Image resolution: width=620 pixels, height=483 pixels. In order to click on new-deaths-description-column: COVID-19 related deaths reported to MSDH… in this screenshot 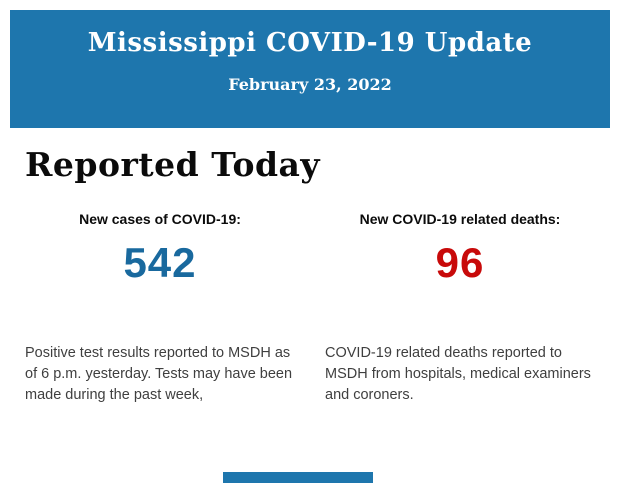, I will do `click(460, 374)`.